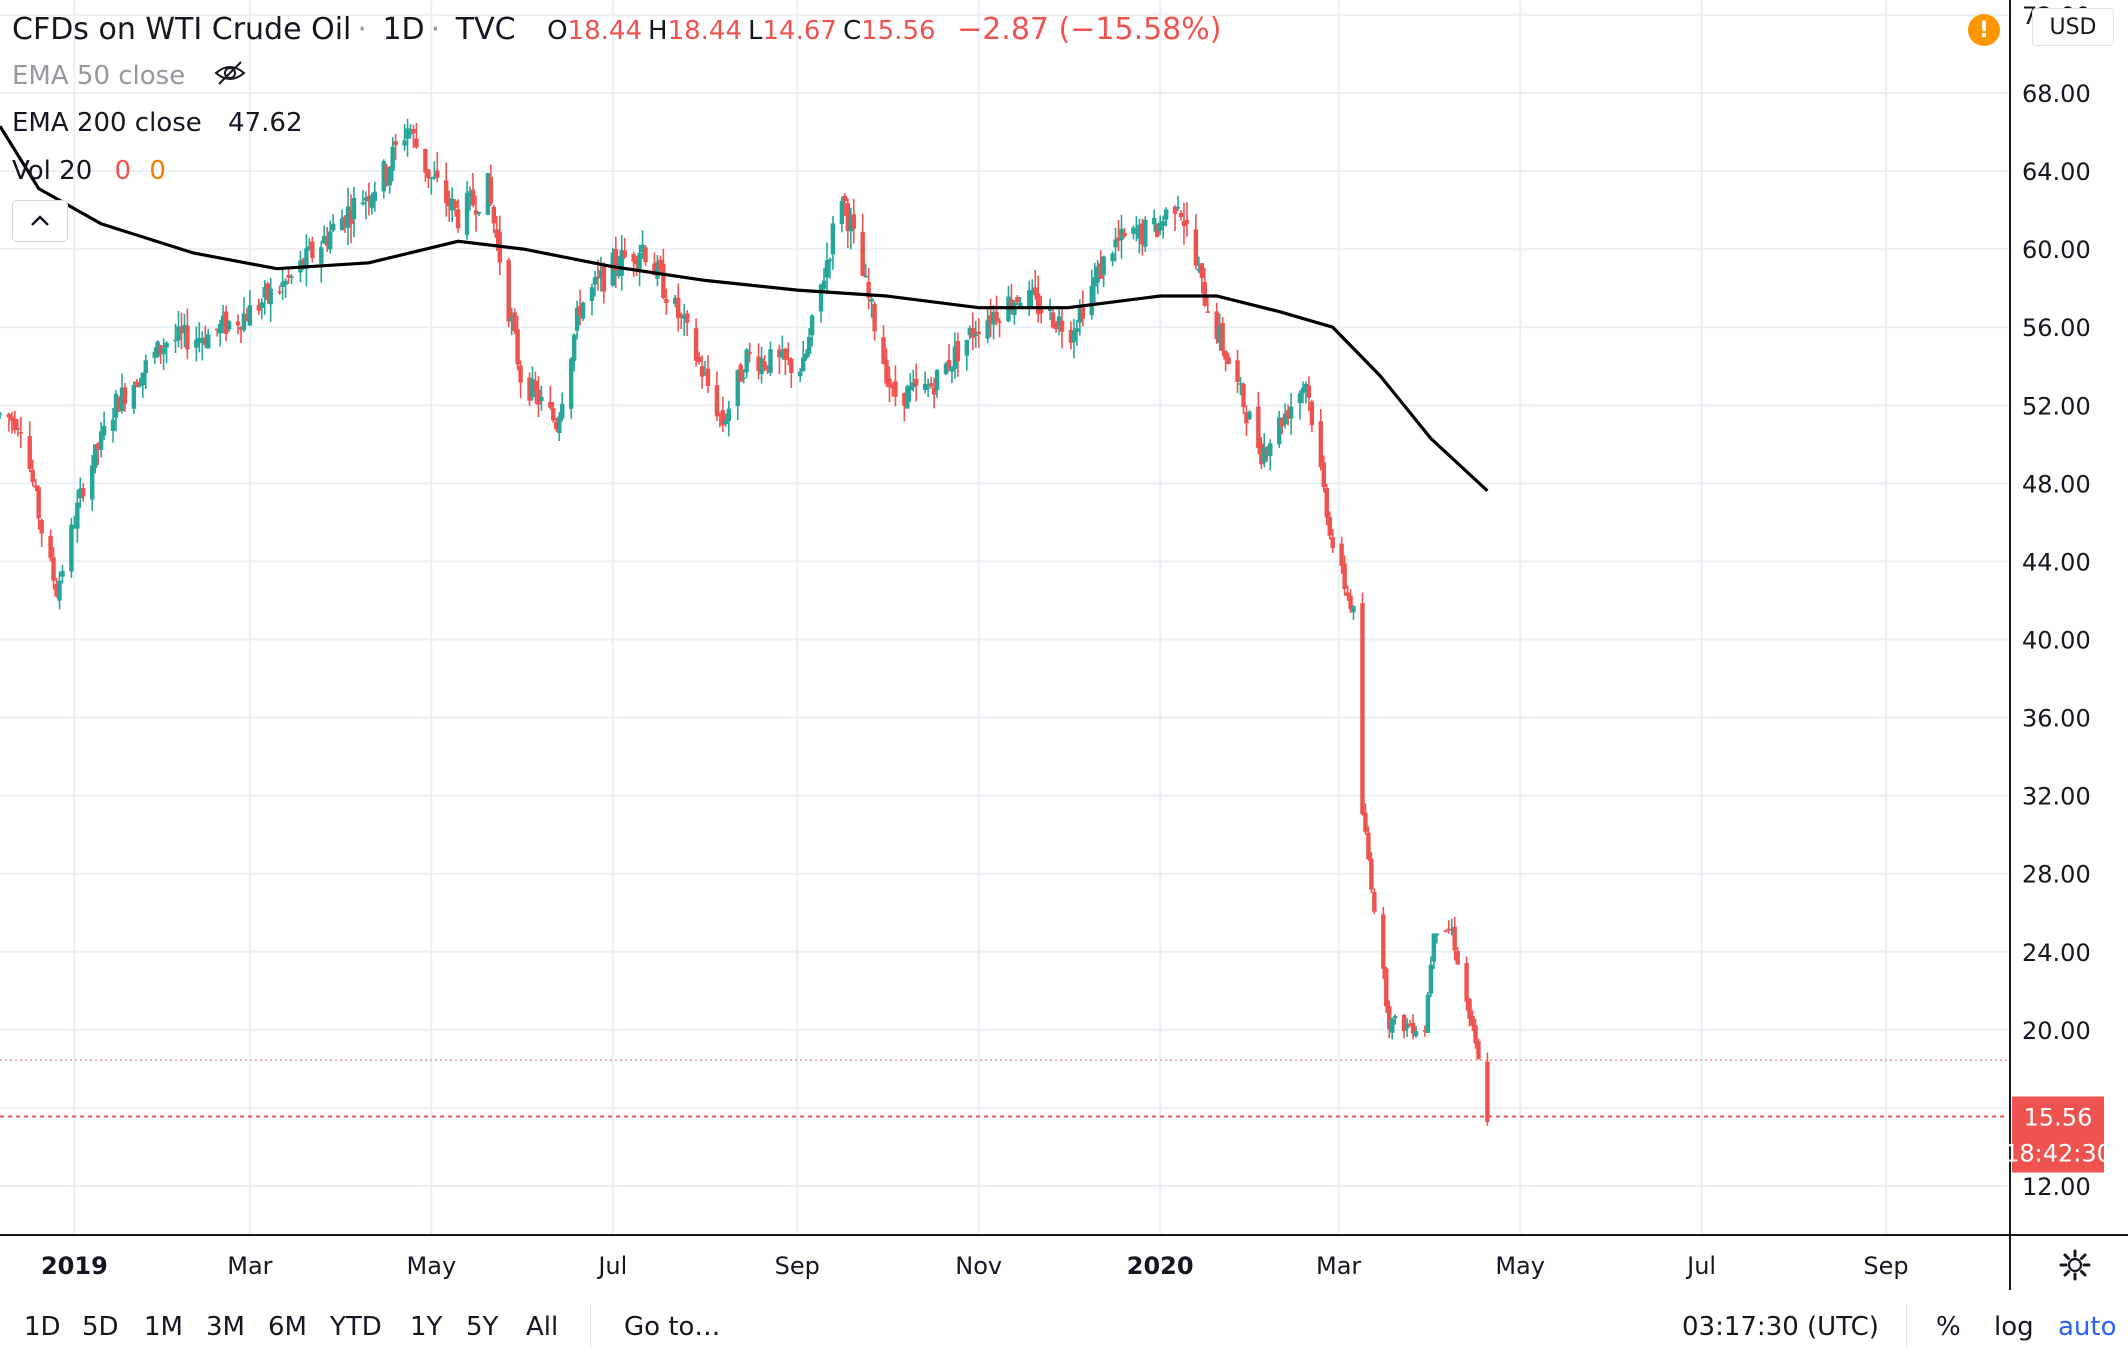 Image resolution: width=2128 pixels, height=1360 pixels. Describe the element at coordinates (2056, 1031) in the screenshot. I see `y-tick-label: 20.00` at that location.